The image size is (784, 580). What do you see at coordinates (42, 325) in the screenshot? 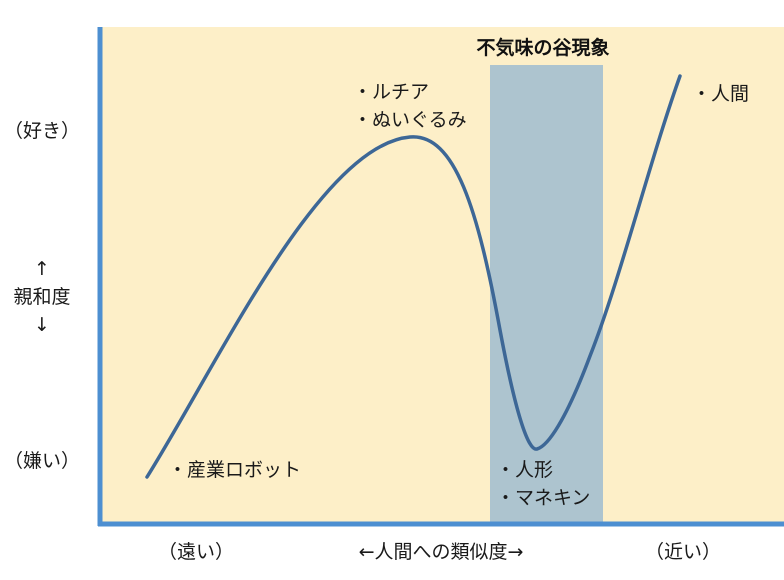
I see `y-axis-arrow-down: ↓` at bounding box center [42, 325].